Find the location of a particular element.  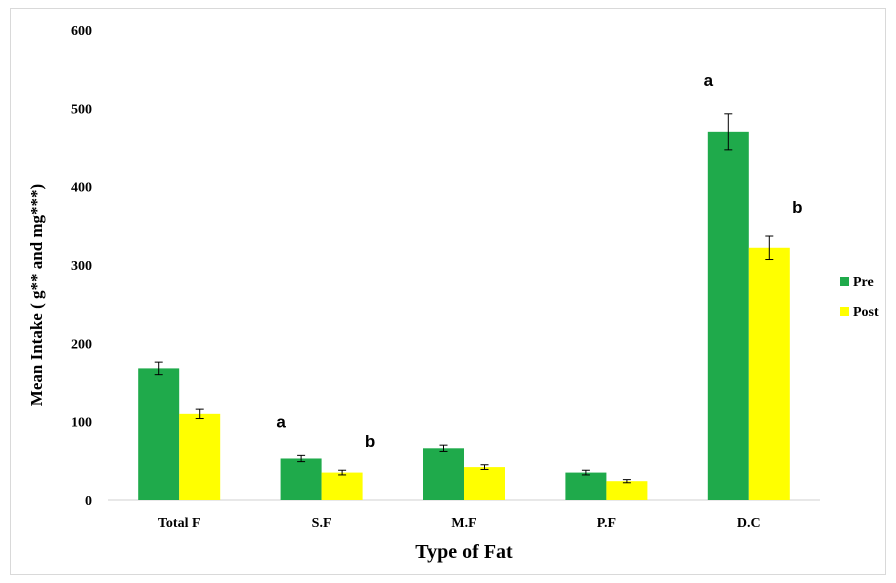

legend-item-post: Post is located at coordinates (859, 312).